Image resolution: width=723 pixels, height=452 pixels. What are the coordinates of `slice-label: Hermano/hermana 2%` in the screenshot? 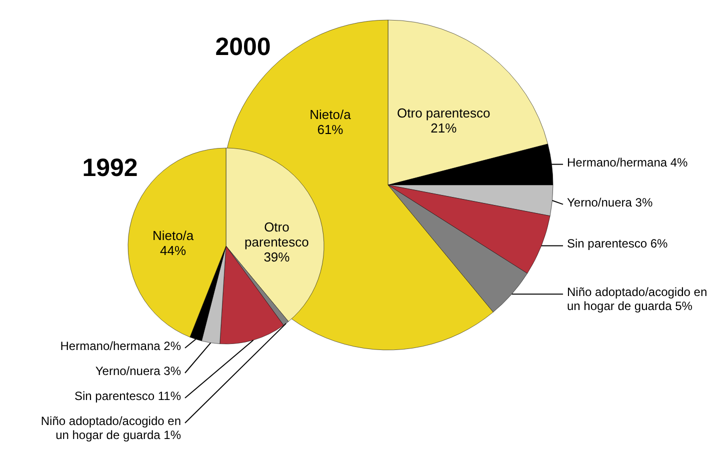 It's located at (121, 346).